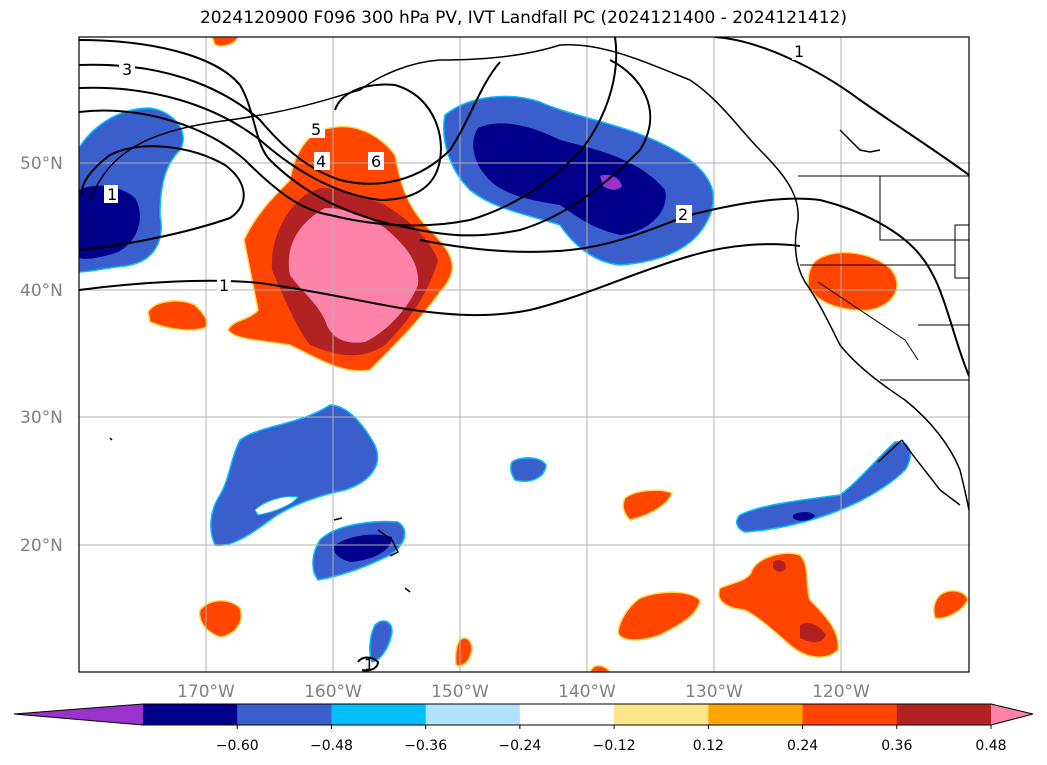 This screenshot has height=765, width=1047. What do you see at coordinates (41, 355) in the screenshot?
I see `latitude-labels: 50°N 40°N 30°N 20°N` at bounding box center [41, 355].